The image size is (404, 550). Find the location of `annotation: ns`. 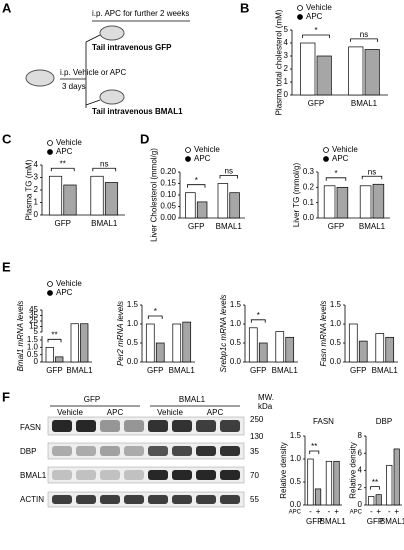

annotation: ns is located at coordinates (364, 34).